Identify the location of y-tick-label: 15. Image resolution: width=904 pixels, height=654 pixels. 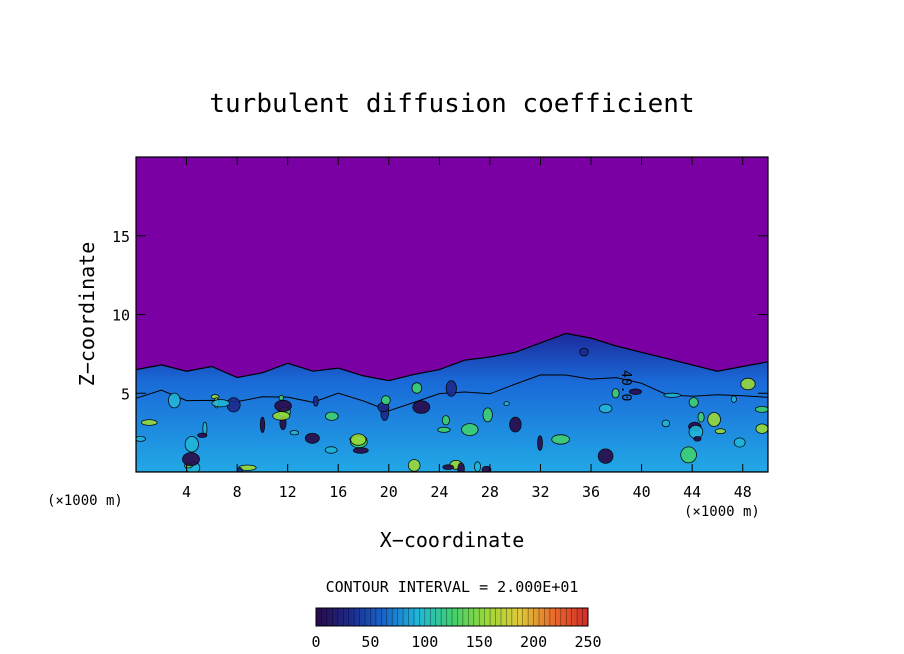
(121, 237).